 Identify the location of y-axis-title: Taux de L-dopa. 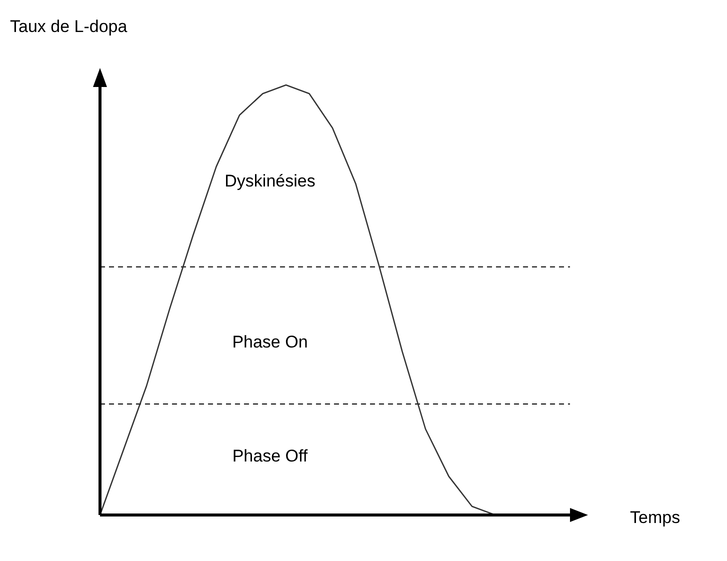
(69, 26).